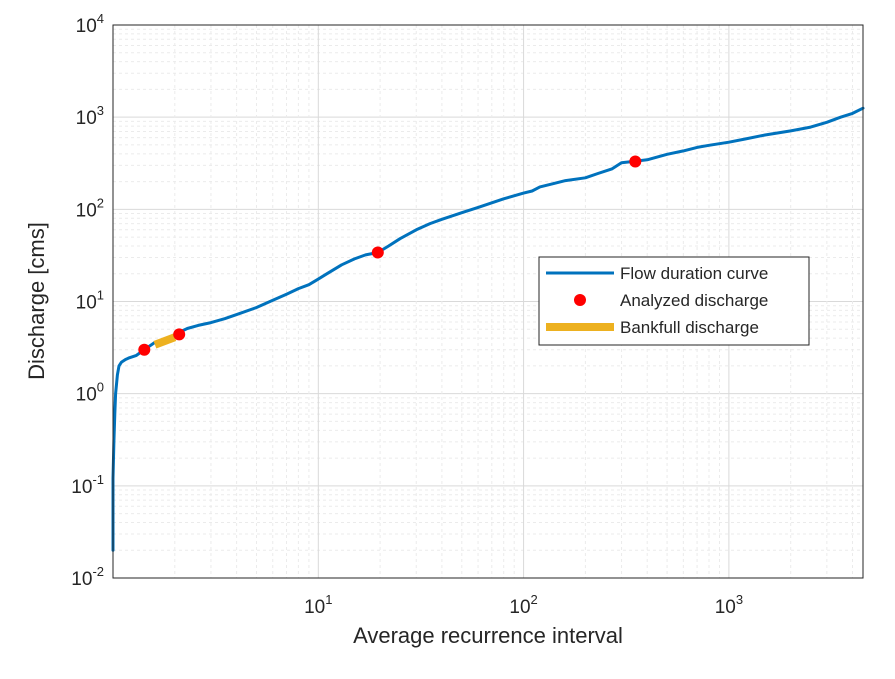  I want to click on y-tick-label: 10⁻¹, so click(87, 485).